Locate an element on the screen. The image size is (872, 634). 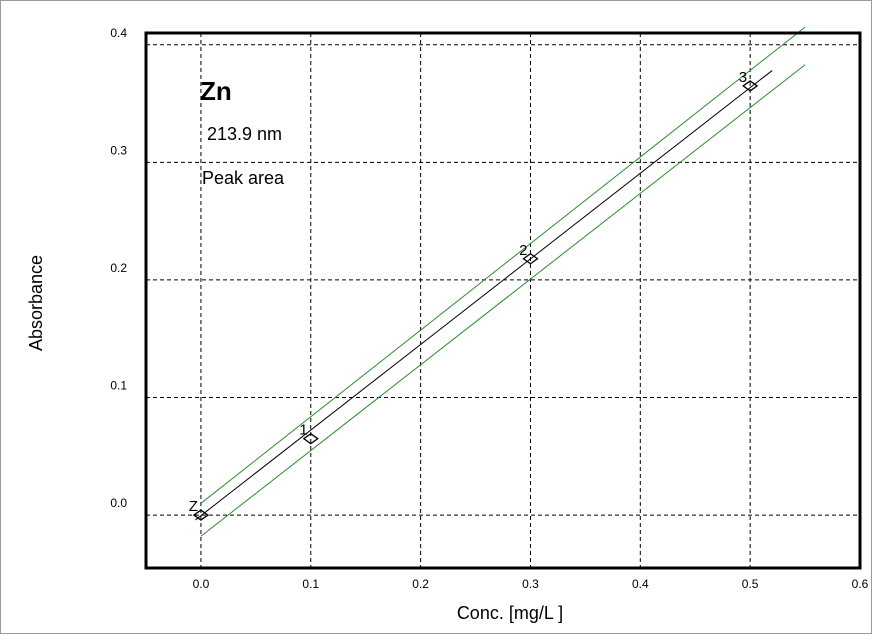
data-point-label: 1 is located at coordinates (303, 430).